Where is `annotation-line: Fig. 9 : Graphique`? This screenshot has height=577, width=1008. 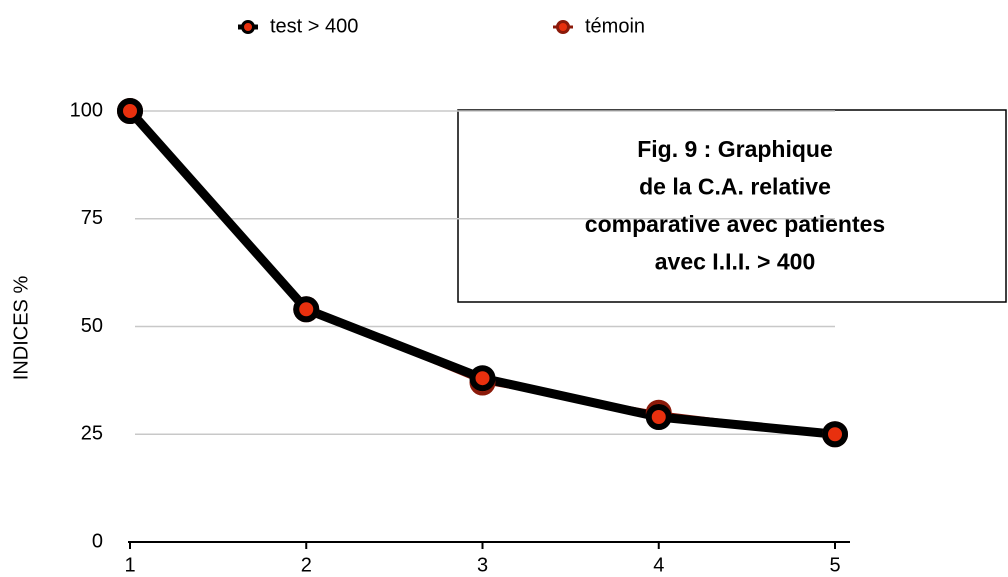
annotation-line: Fig. 9 : Graphique is located at coordinates (735, 149).